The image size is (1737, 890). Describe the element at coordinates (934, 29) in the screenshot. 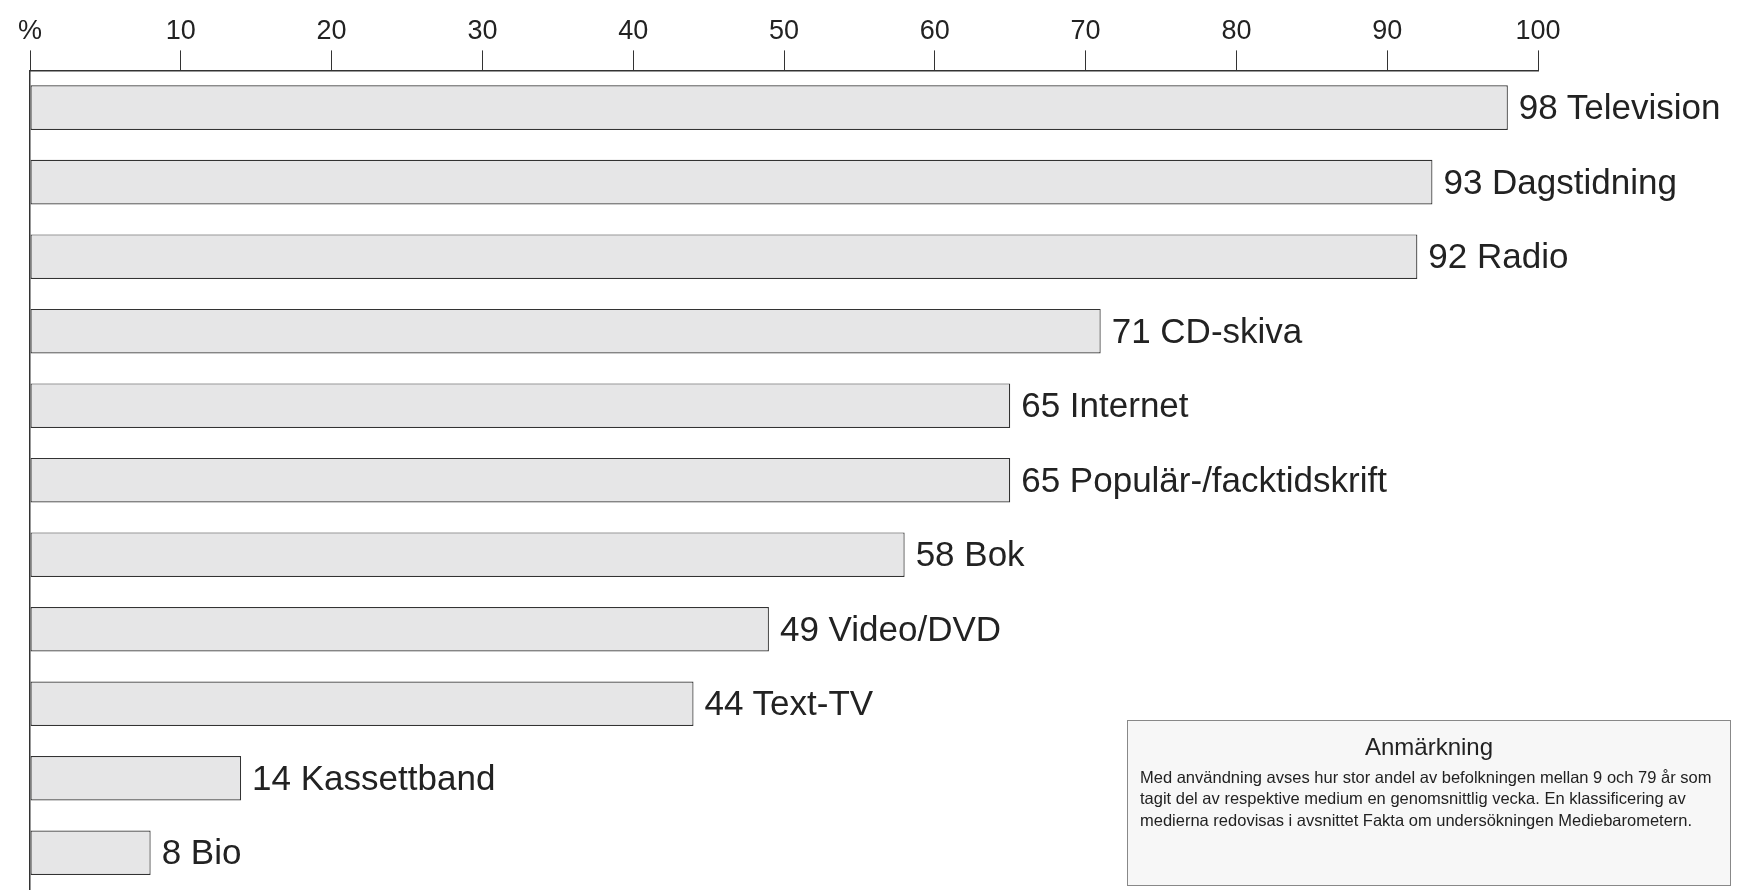

I see `x-tick-label: 60` at that location.